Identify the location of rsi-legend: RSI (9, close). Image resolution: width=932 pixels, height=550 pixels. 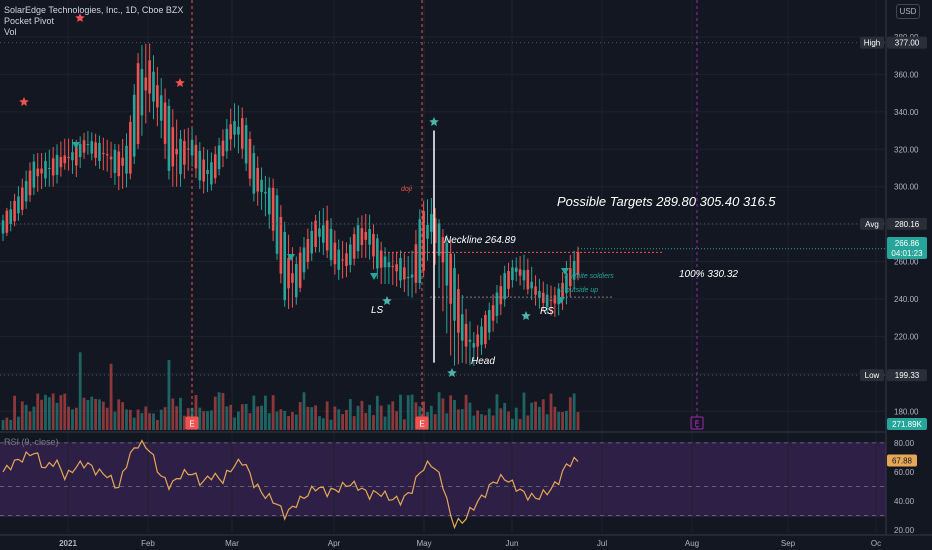
(31, 442).